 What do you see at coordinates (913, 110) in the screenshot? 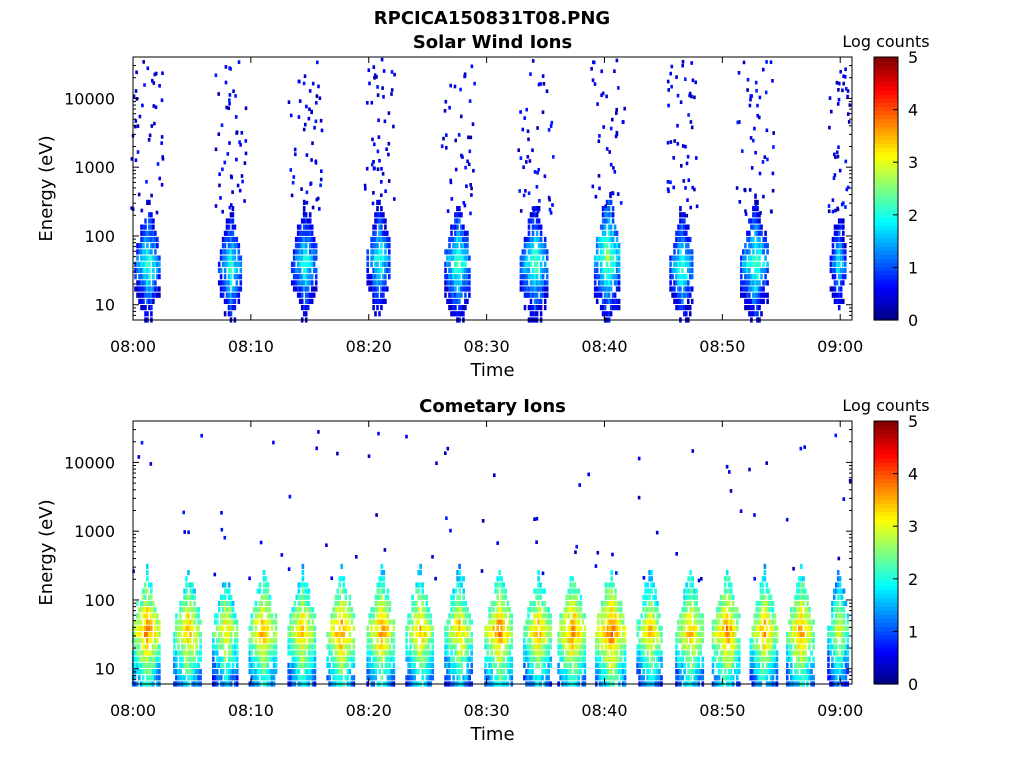
I see `colorbar-tick-label: 4` at bounding box center [913, 110].